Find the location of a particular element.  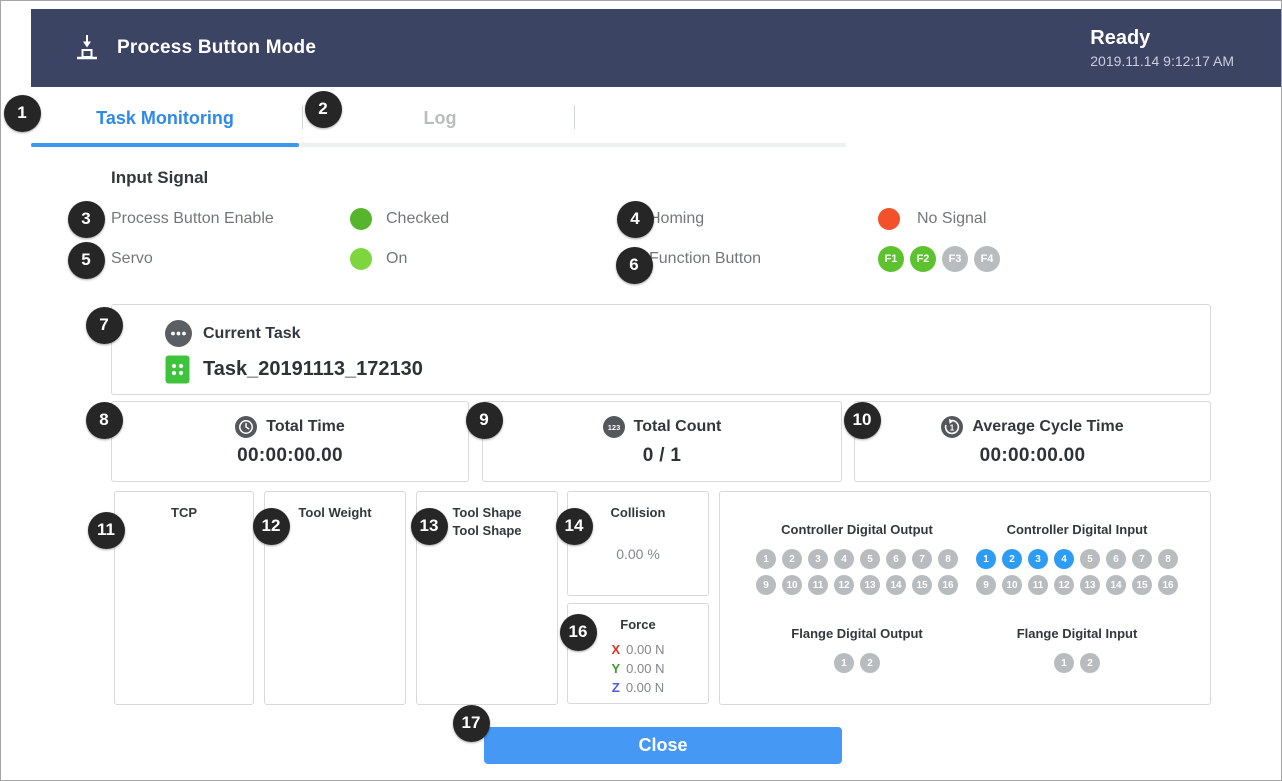

io-channel-7: 7 is located at coordinates (1142, 559).